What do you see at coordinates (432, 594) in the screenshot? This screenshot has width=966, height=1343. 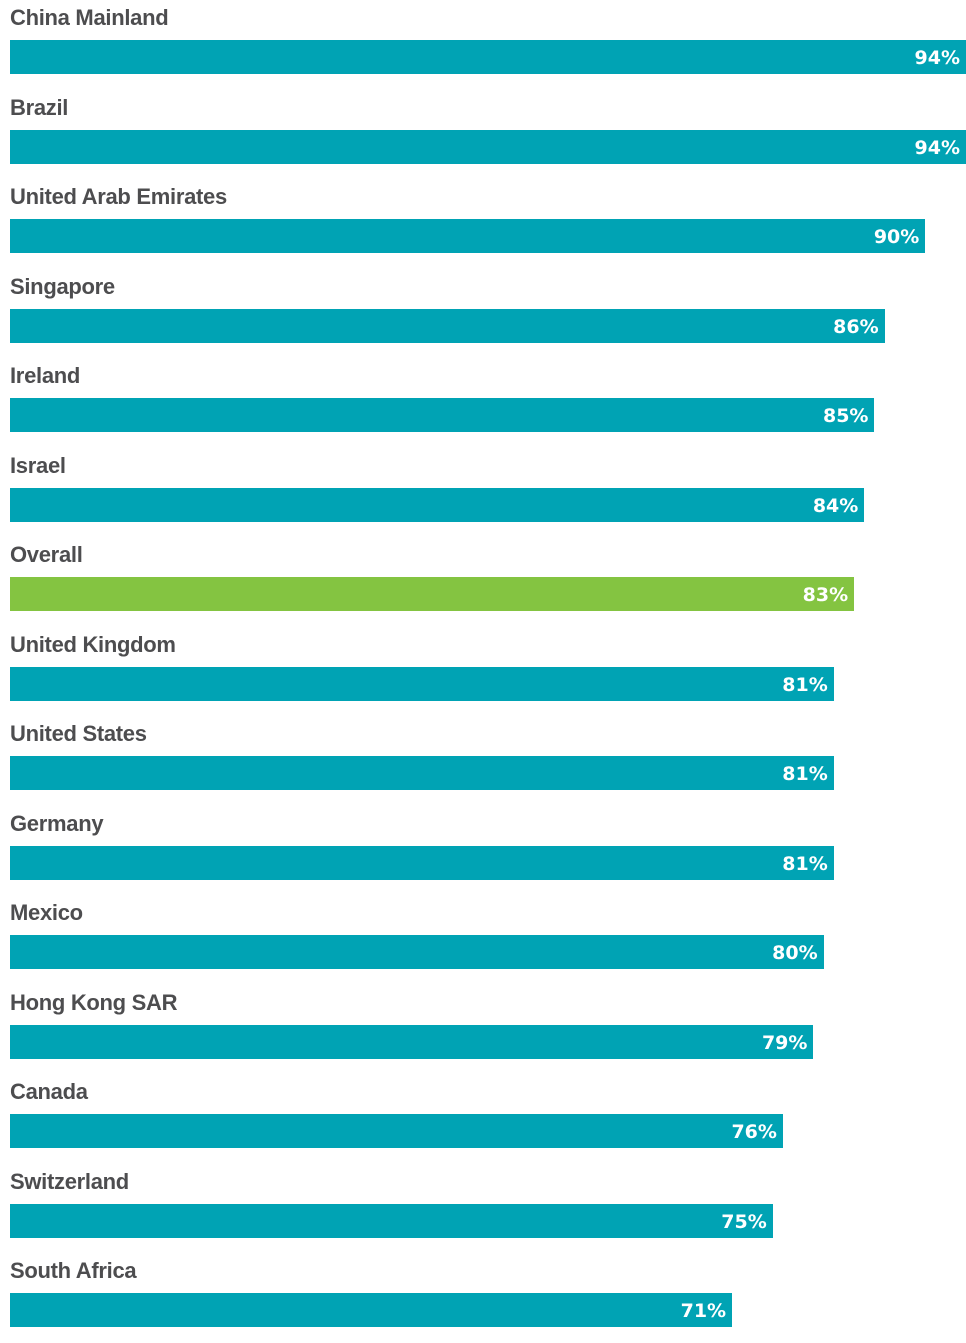 I see `bar: 83%` at bounding box center [432, 594].